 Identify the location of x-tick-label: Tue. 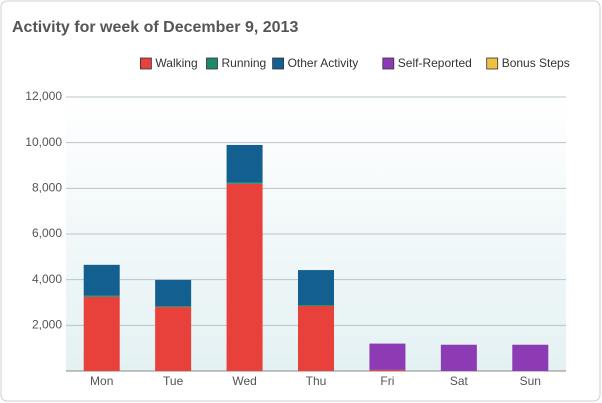
(173, 381).